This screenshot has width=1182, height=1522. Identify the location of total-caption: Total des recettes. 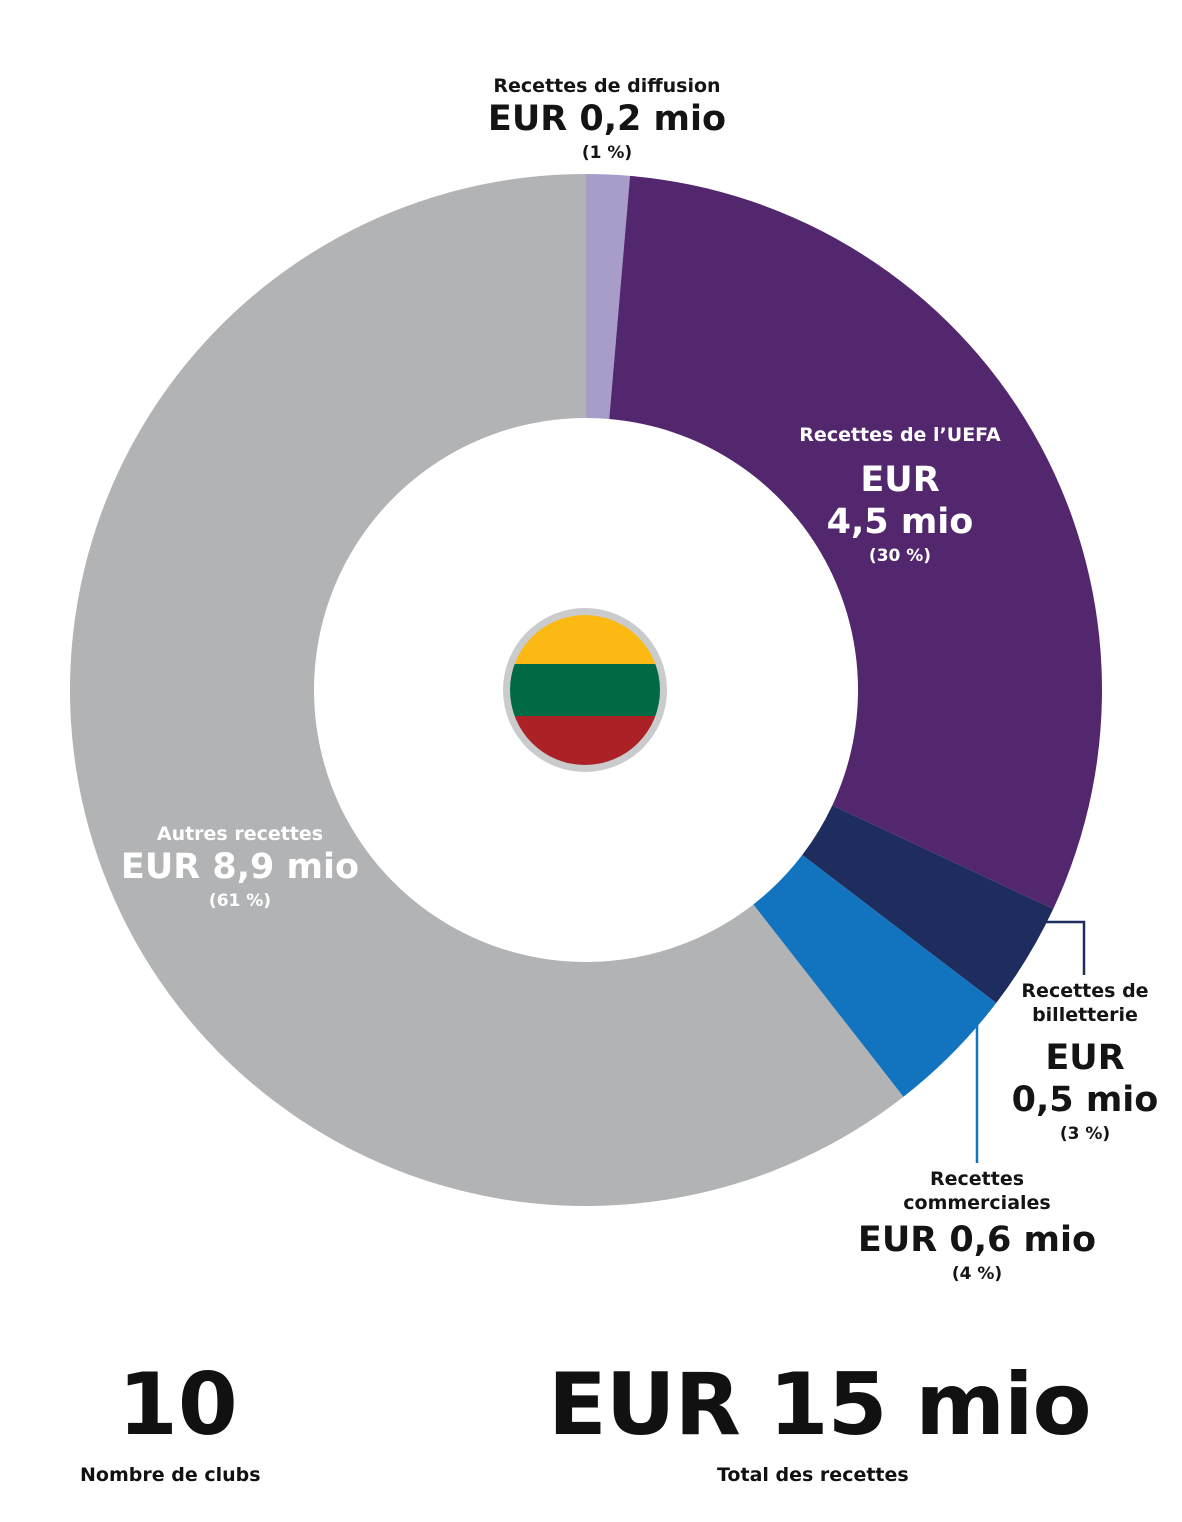
(813, 1475).